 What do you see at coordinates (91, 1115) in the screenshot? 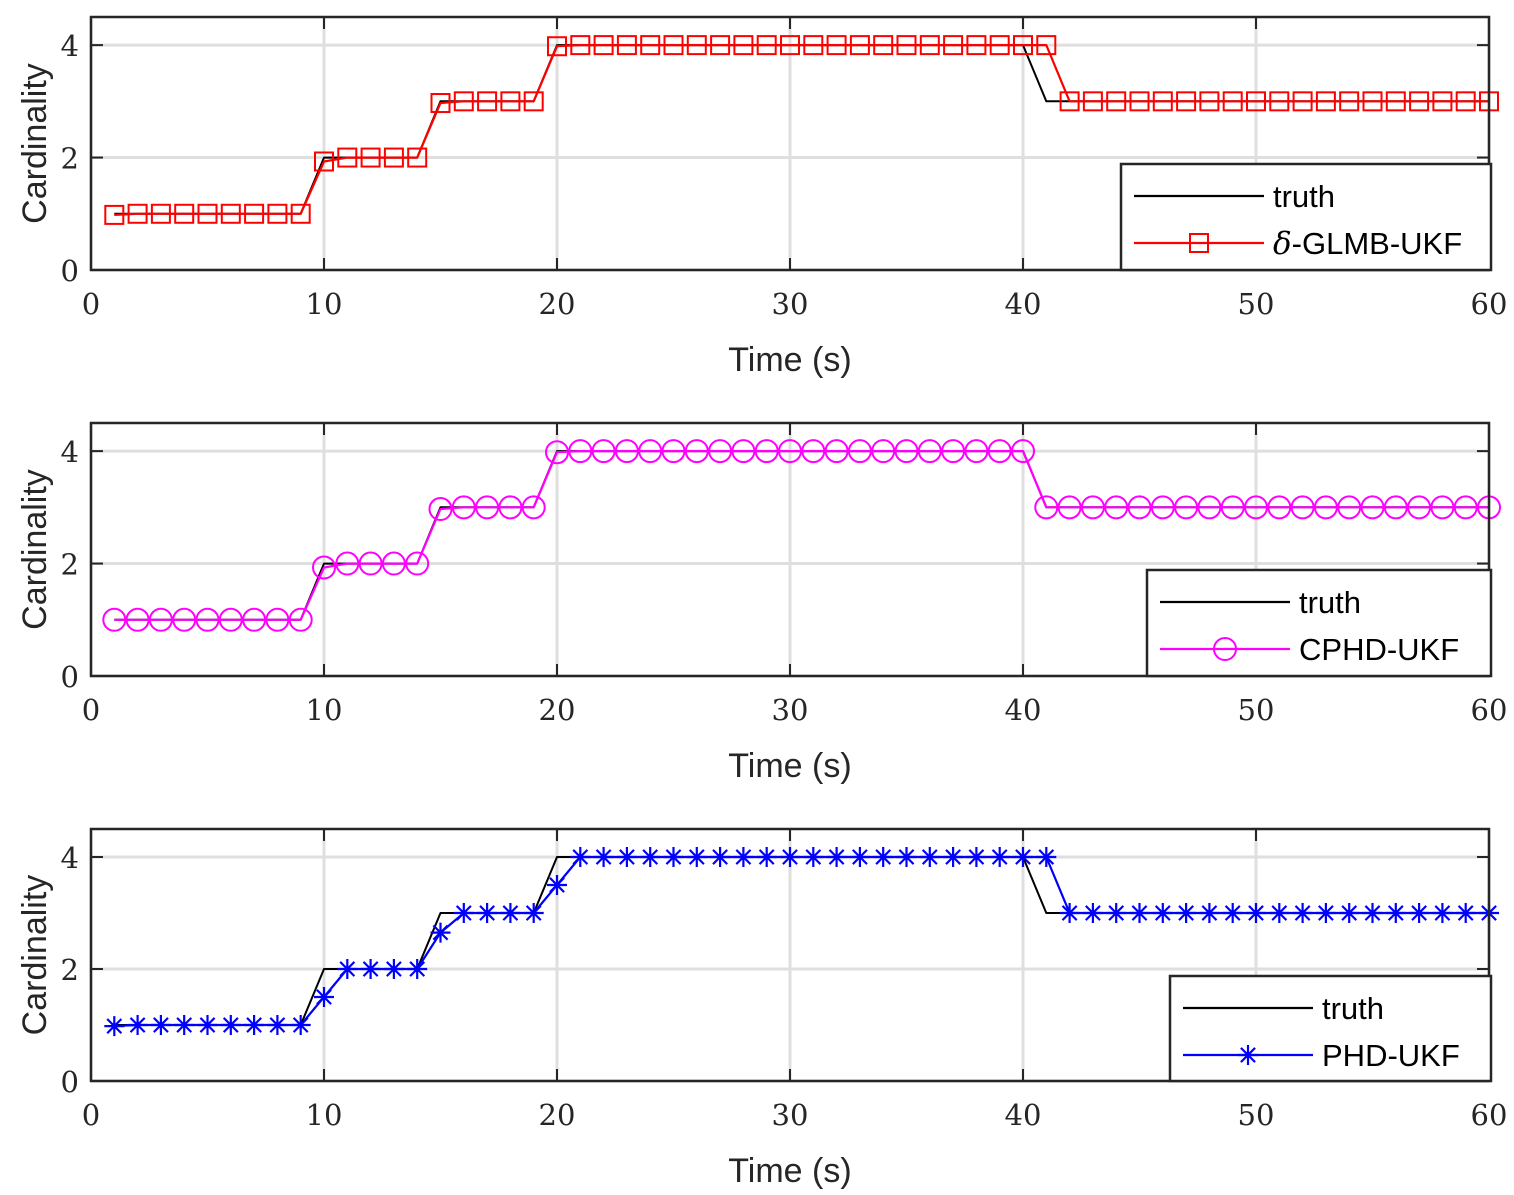
I see `x-tick-label: 0` at bounding box center [91, 1115].